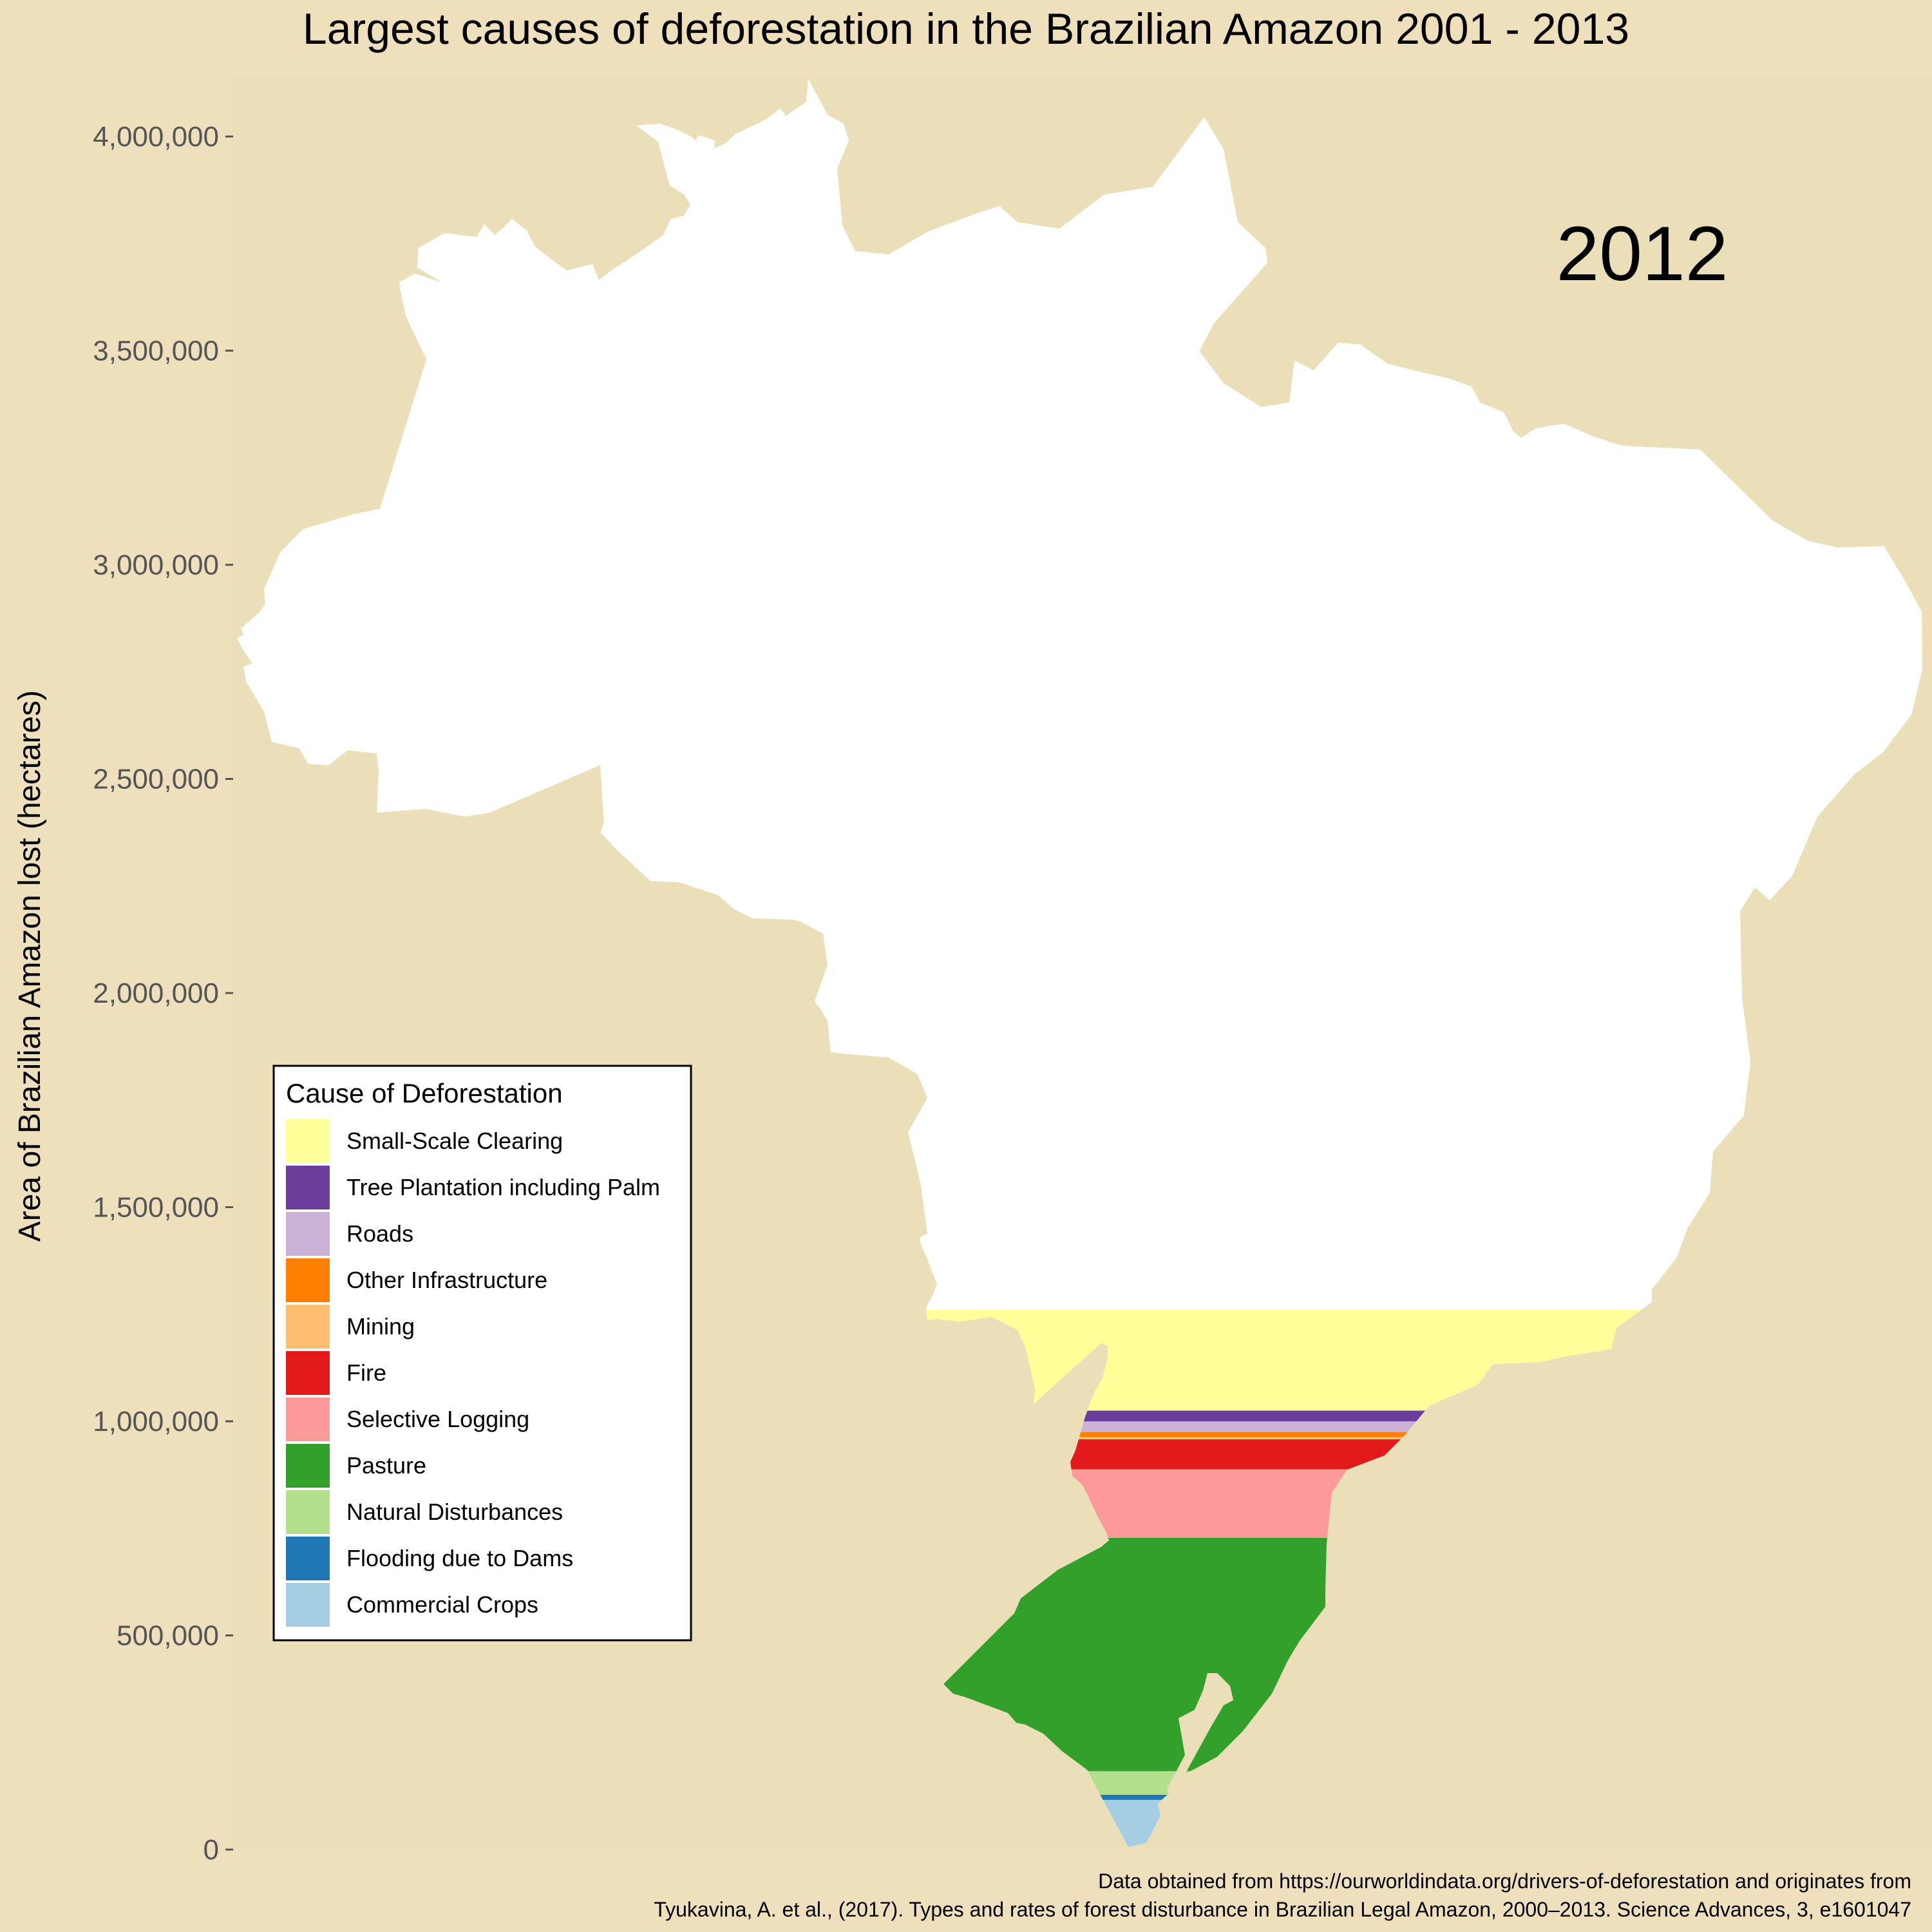 The width and height of the screenshot is (1932, 1932). Describe the element at coordinates (425, 1093) in the screenshot. I see `legend-title: Cause of Deforestation` at that location.